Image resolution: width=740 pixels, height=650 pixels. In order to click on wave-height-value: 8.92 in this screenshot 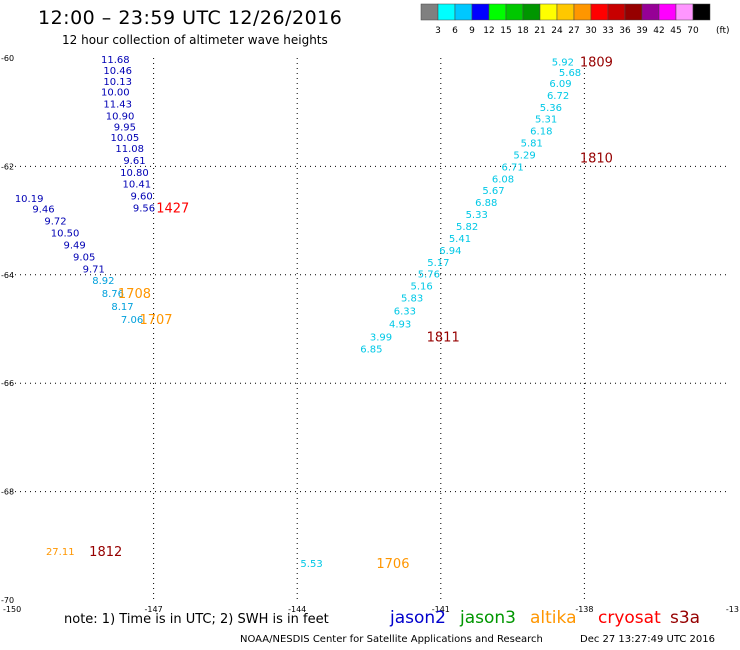, I will do `click(103, 281)`.